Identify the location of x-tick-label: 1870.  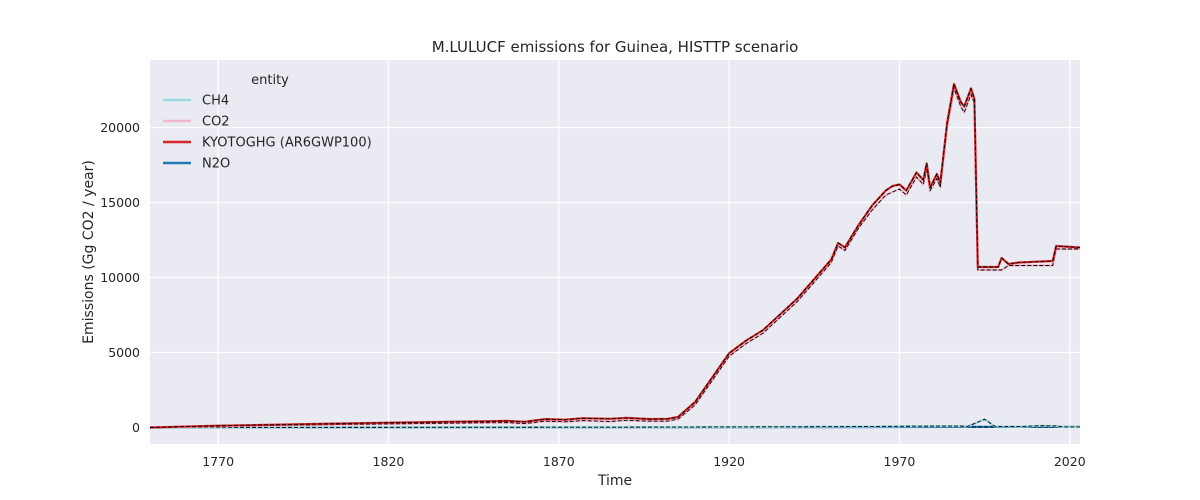
(559, 461).